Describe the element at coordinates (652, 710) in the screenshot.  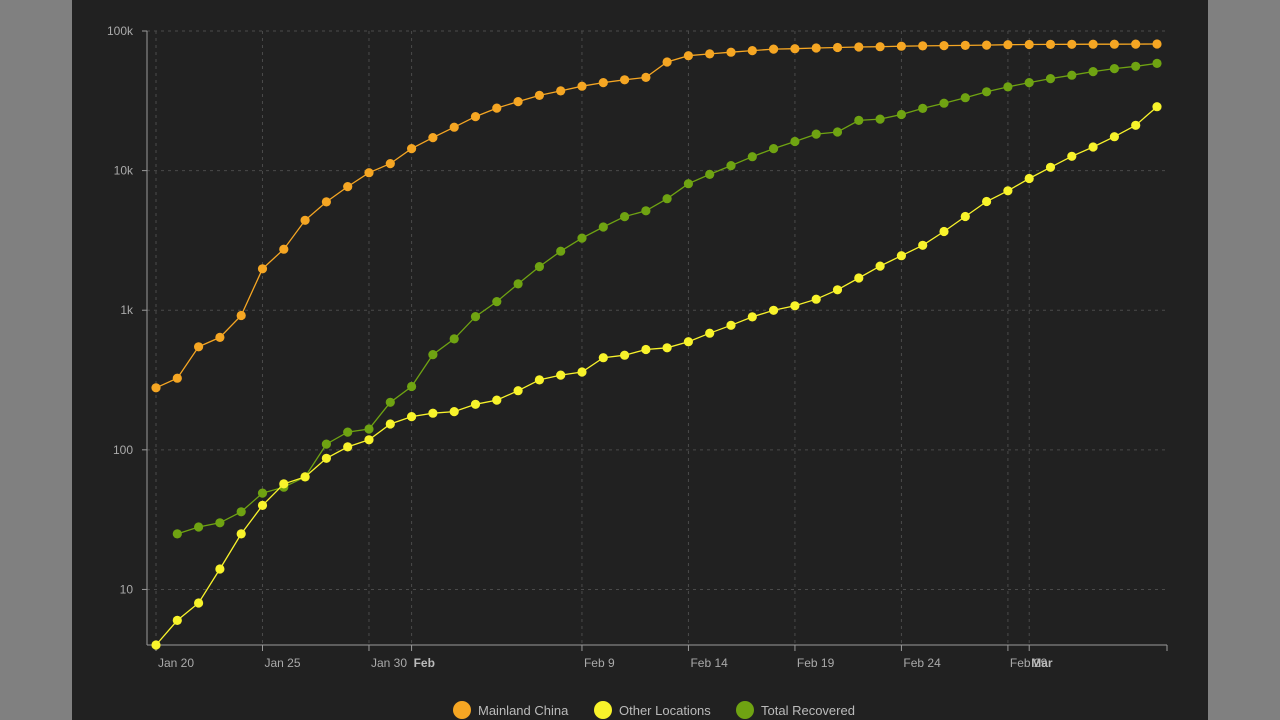
I see `legend-item: Other Locations` at that location.